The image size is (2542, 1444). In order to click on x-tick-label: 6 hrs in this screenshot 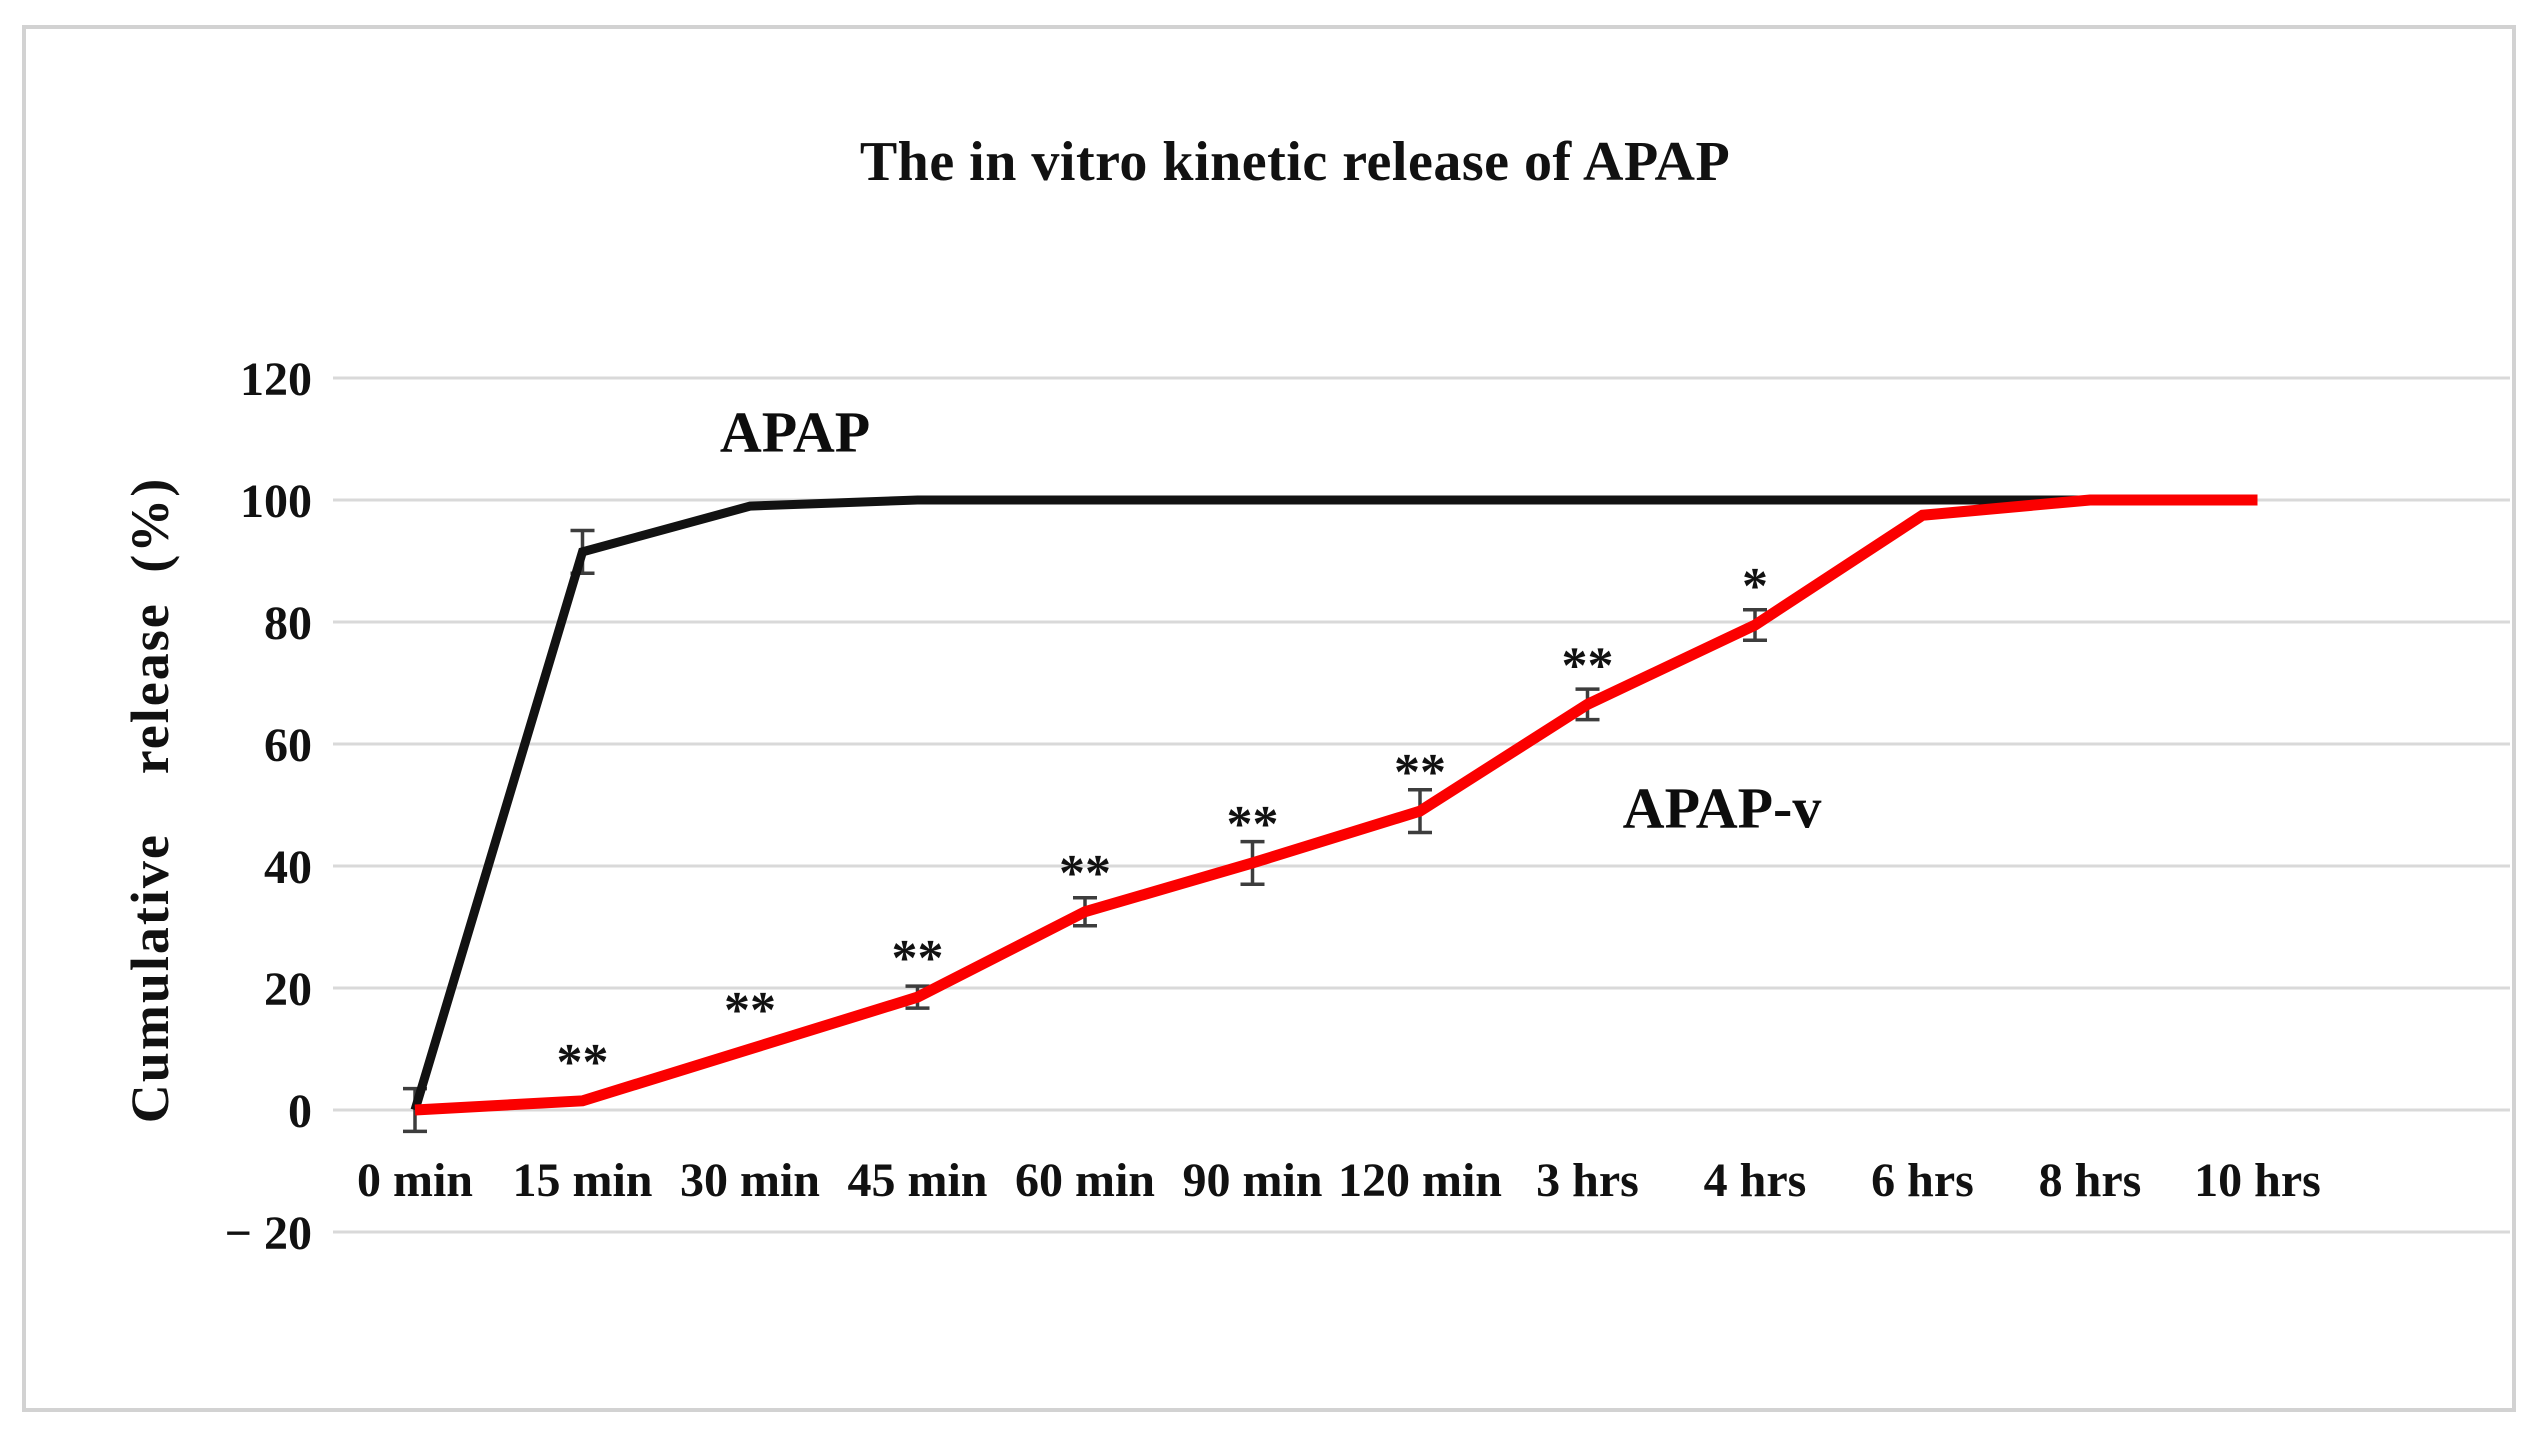, I will do `click(1922, 1180)`.